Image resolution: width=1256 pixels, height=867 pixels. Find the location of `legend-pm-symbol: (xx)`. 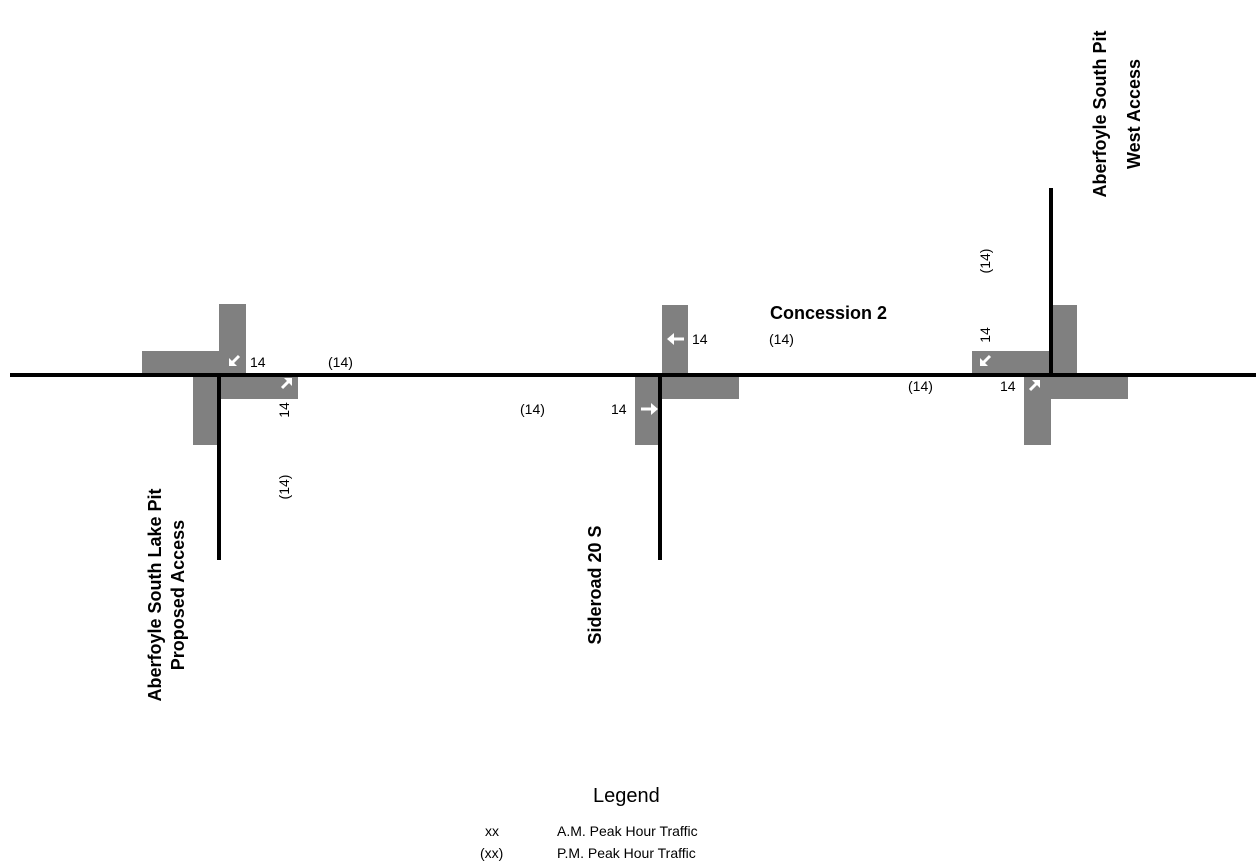

legend-pm-symbol: (xx) is located at coordinates (491, 853).